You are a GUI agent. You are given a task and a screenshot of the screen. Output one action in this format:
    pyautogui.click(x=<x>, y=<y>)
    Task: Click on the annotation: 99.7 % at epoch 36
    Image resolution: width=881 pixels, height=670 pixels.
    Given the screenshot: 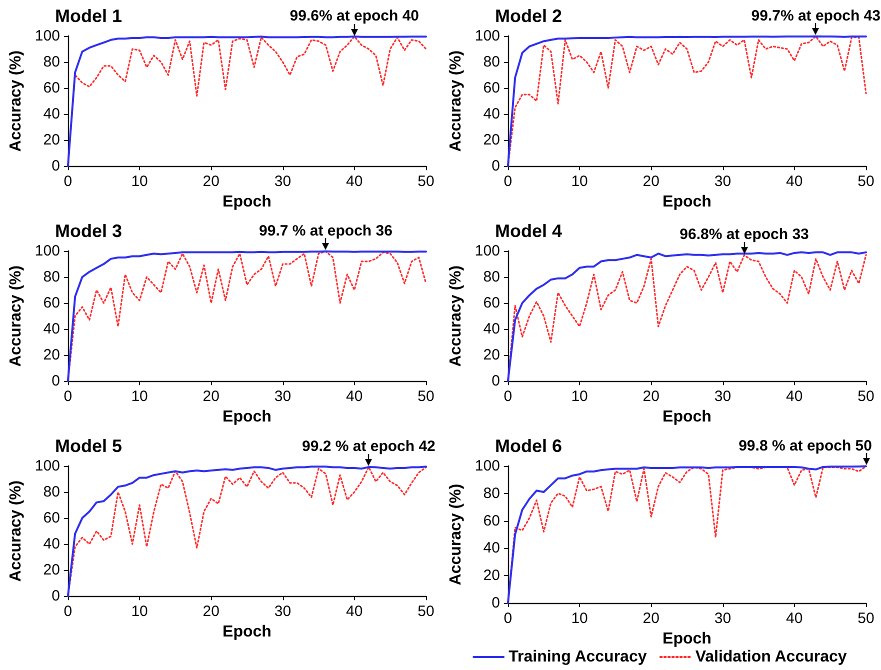 What is the action you would take?
    pyautogui.click(x=325, y=231)
    